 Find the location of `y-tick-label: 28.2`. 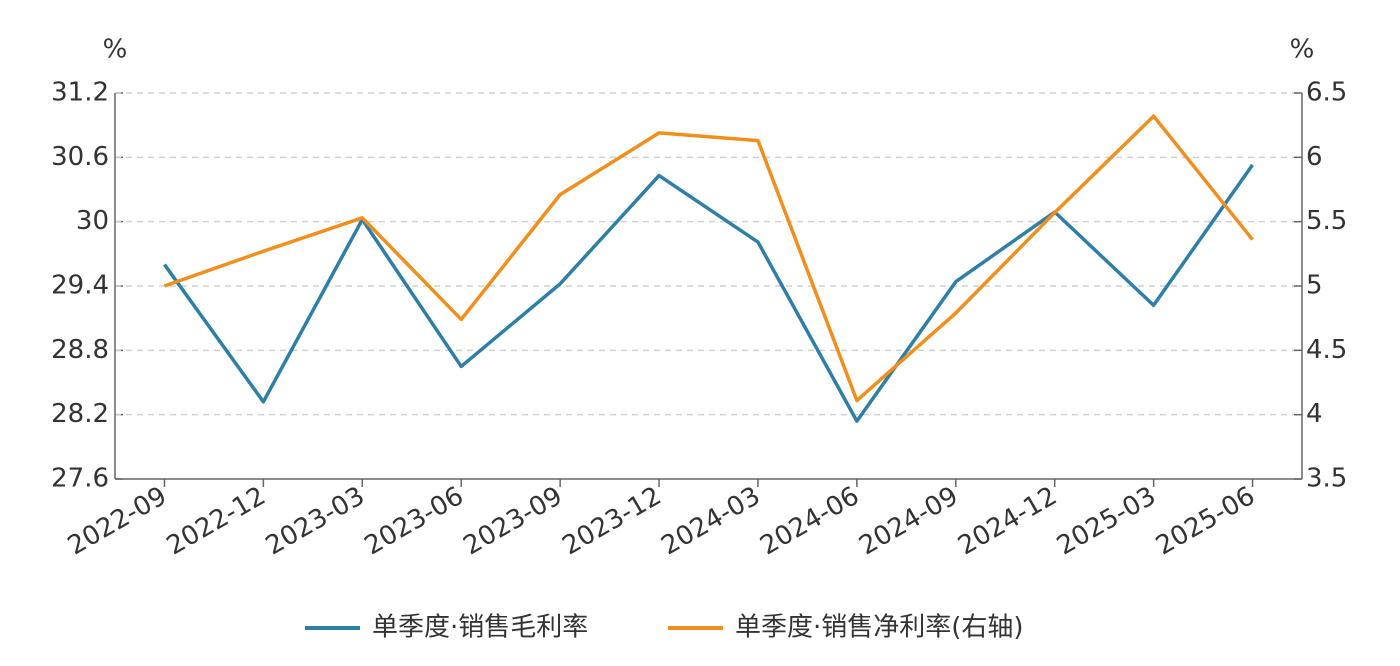

y-tick-label: 28.2 is located at coordinates (80, 414).